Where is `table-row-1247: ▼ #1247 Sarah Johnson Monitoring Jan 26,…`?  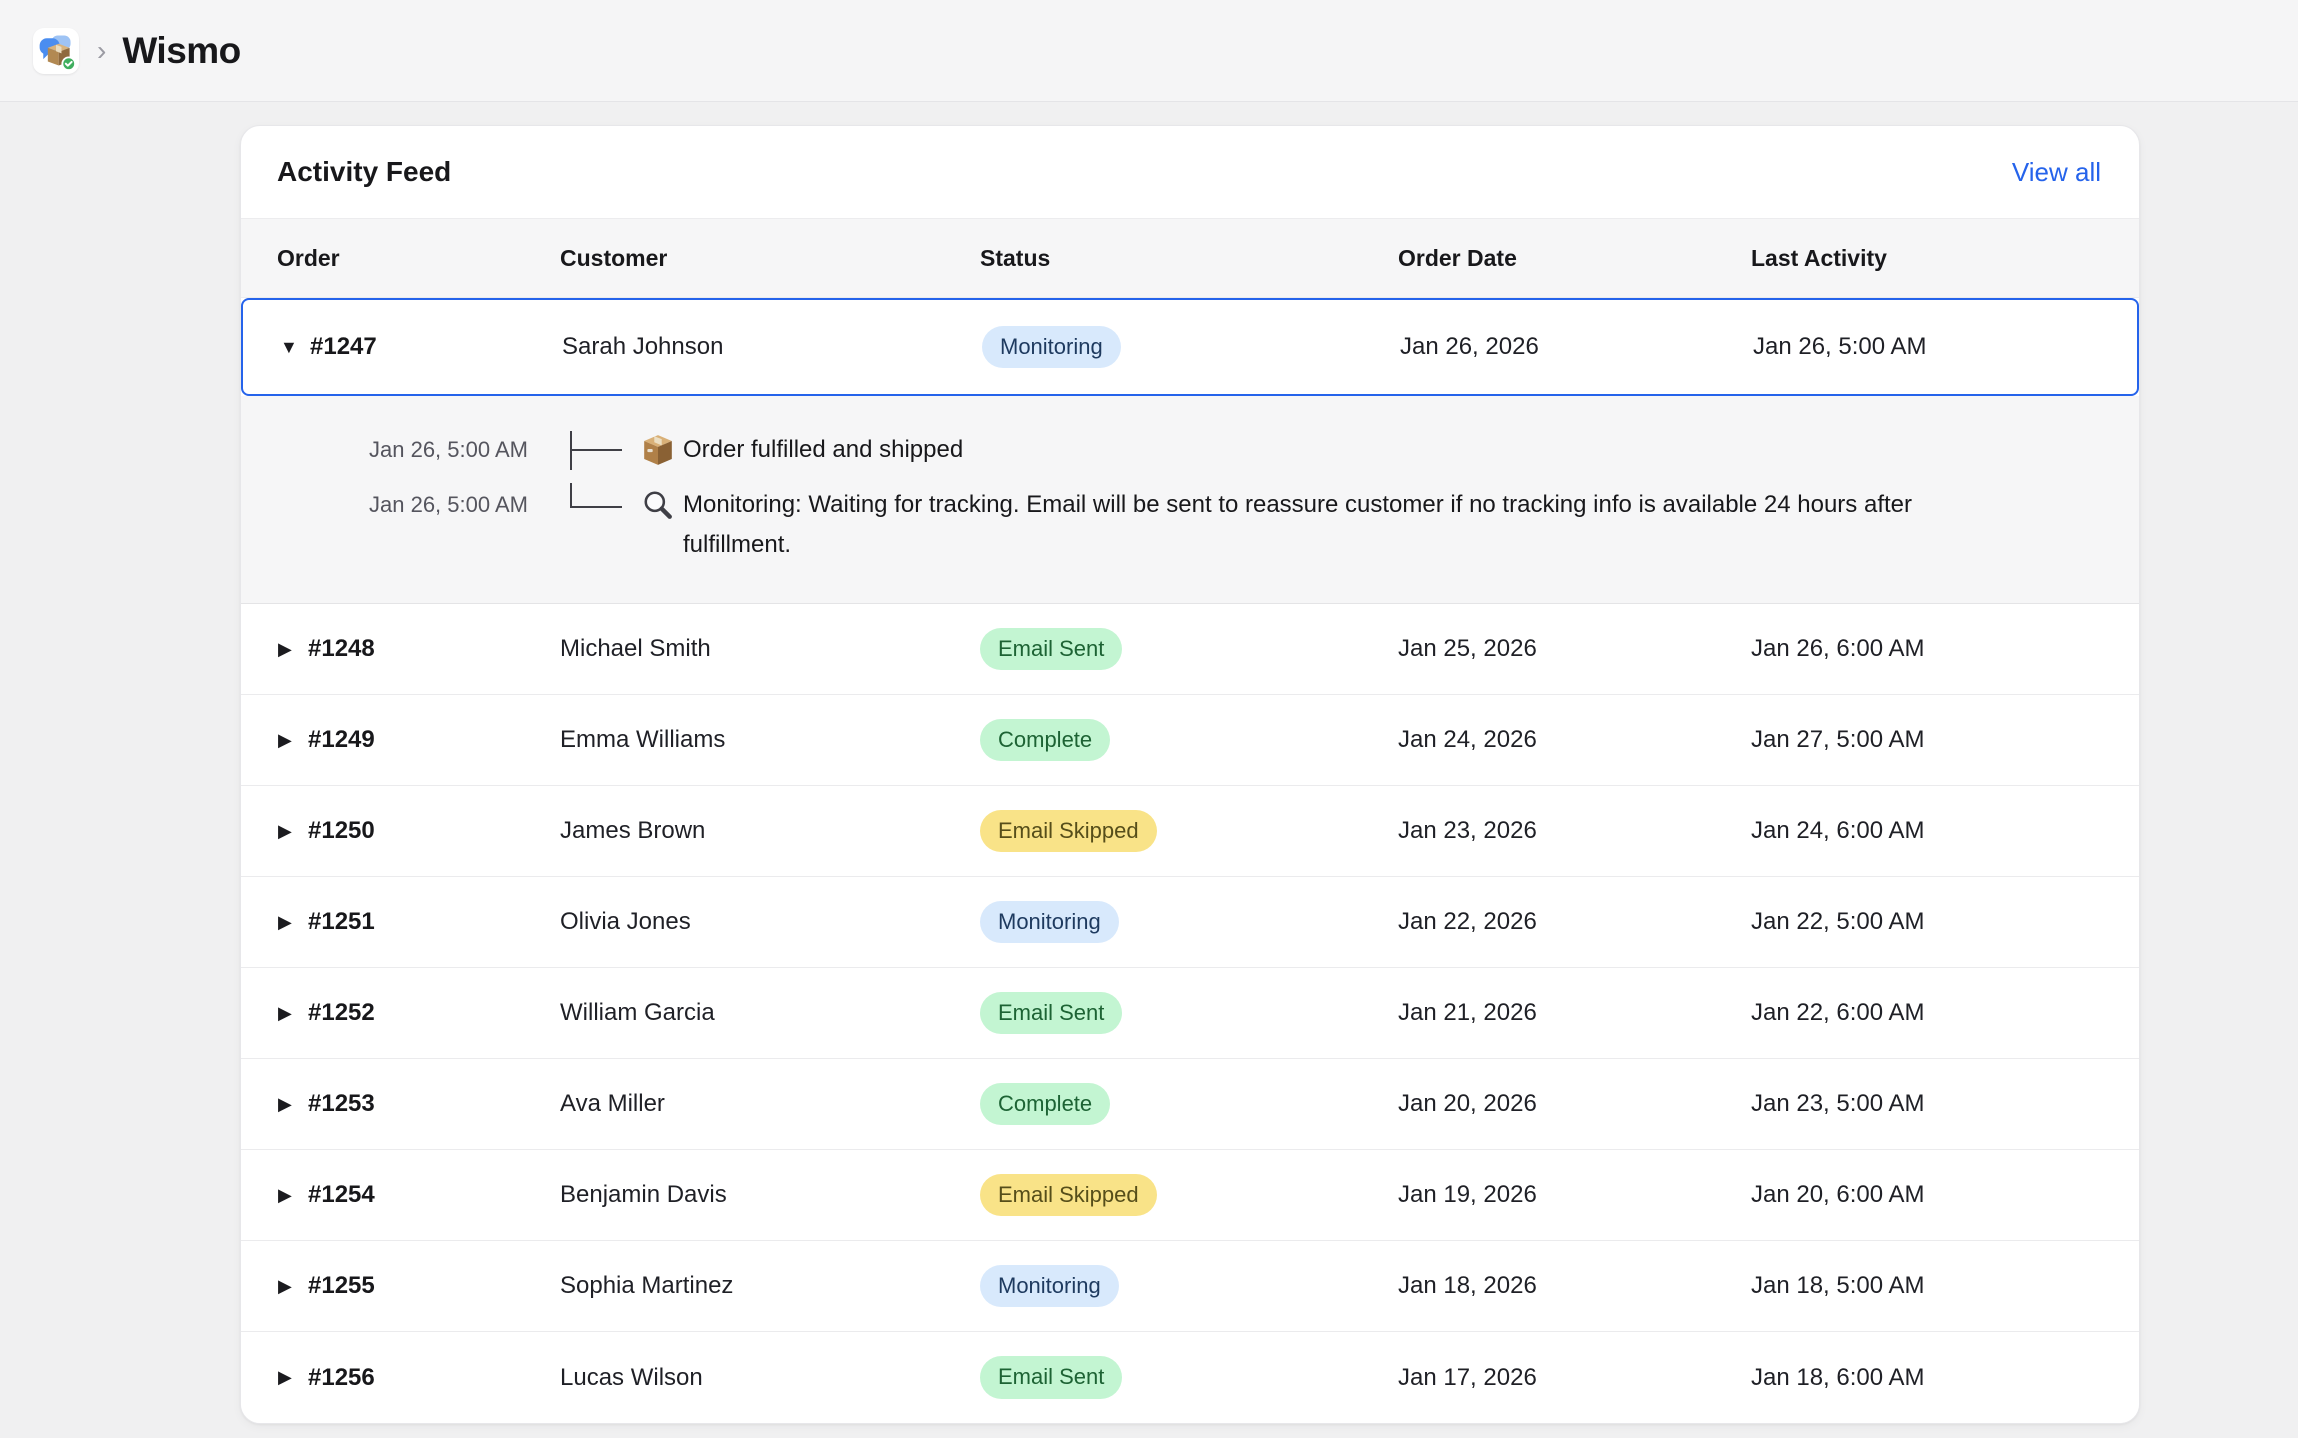
table-row-1247: ▼ #1247 Sarah Johnson Monitoring Jan 26,… is located at coordinates (1190, 347).